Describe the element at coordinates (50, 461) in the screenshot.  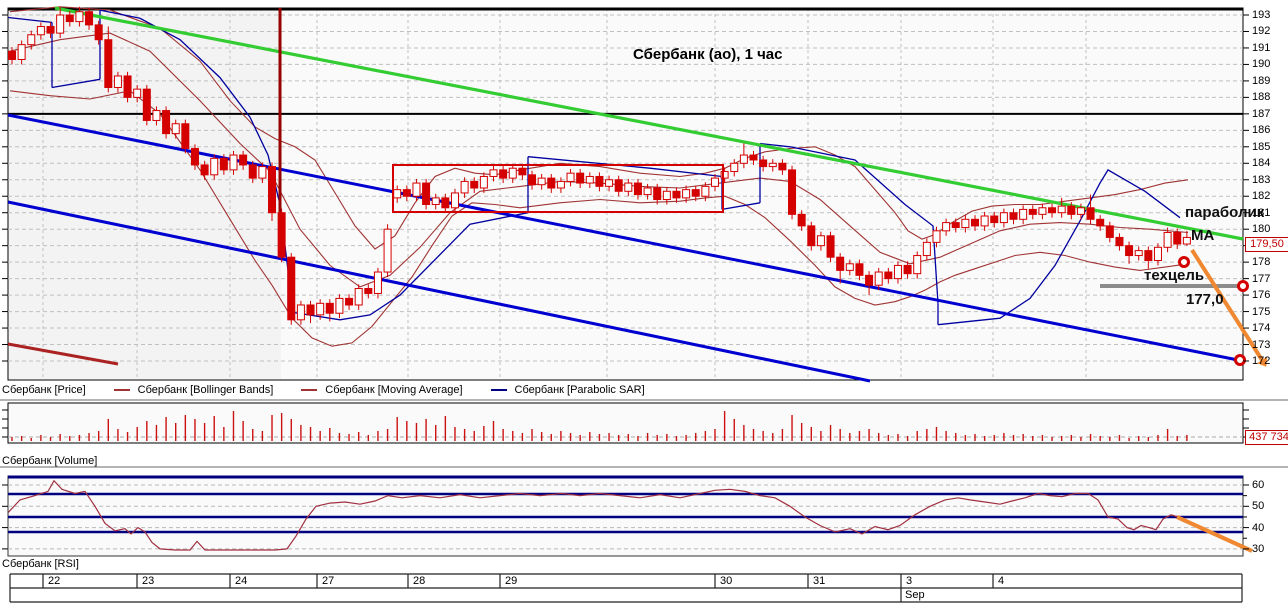
I see `volume-panel-caption: Сбербанк [Volume]` at that location.